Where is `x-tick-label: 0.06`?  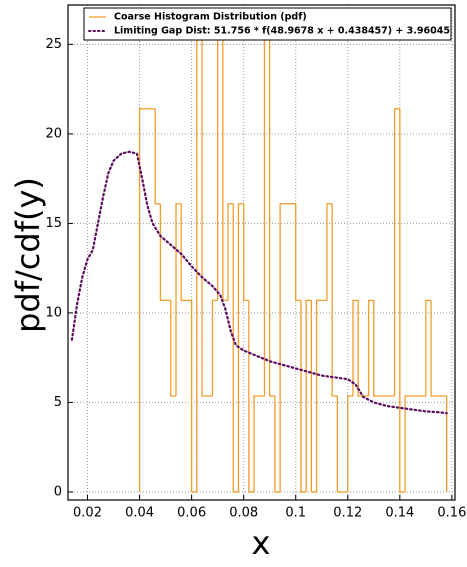 x-tick-label: 0.06 is located at coordinates (191, 513).